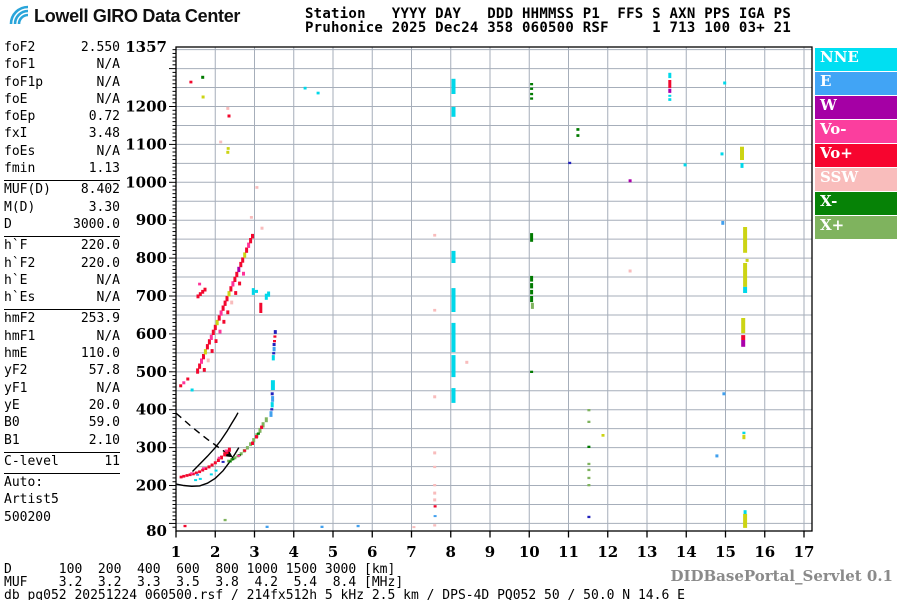 This screenshot has height=600, width=900. Describe the element at coordinates (16, 354) in the screenshot. I see `param-label: hmE` at that location.